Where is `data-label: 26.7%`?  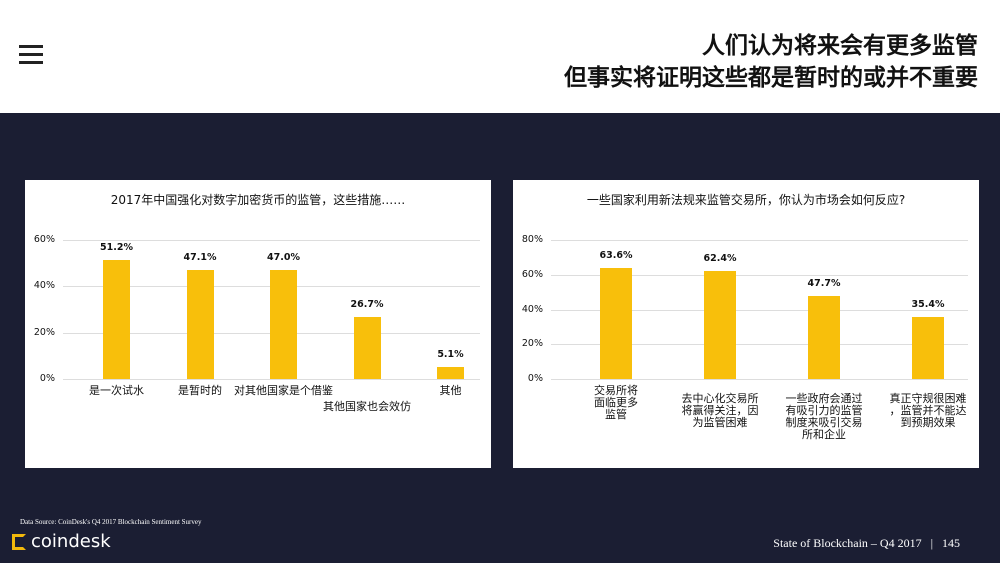 data-label: 26.7% is located at coordinates (367, 305).